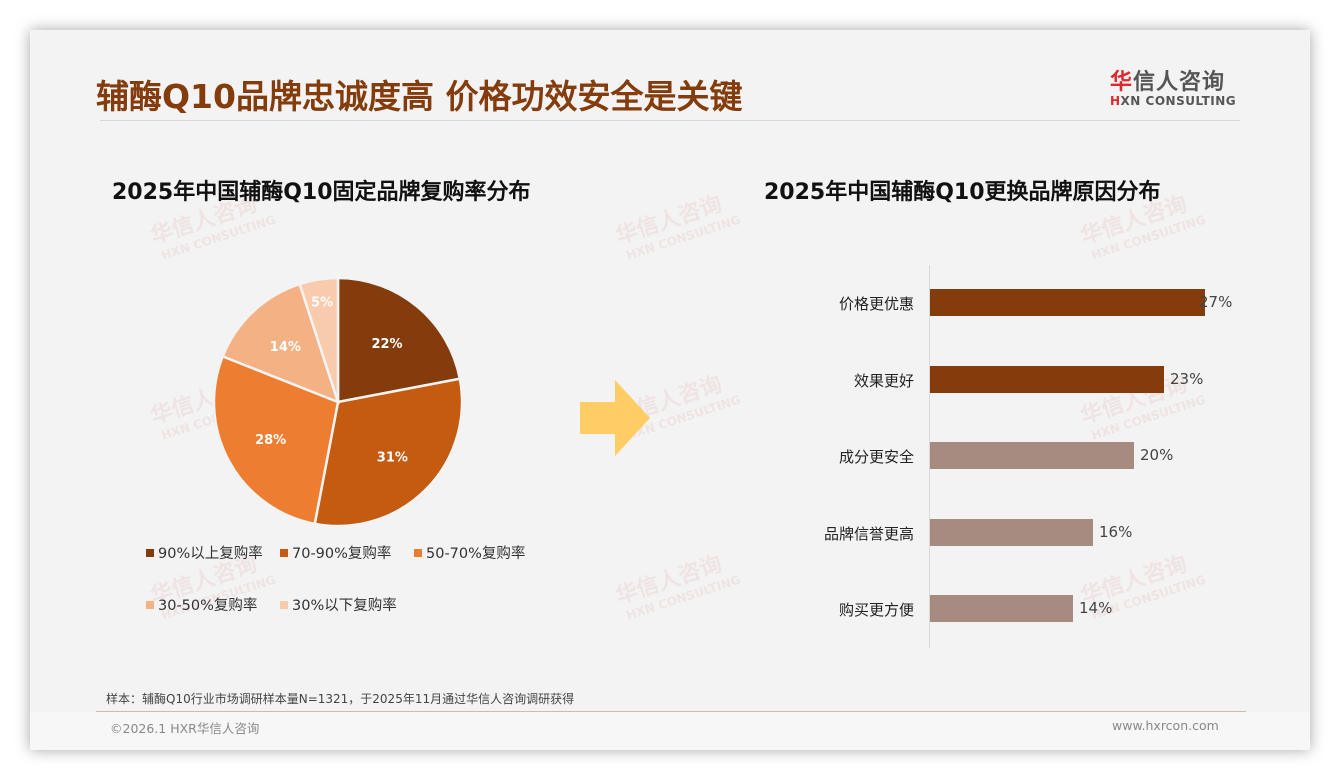  Describe the element at coordinates (1157, 455) in the screenshot. I see `bar-value-label: 20%` at that location.